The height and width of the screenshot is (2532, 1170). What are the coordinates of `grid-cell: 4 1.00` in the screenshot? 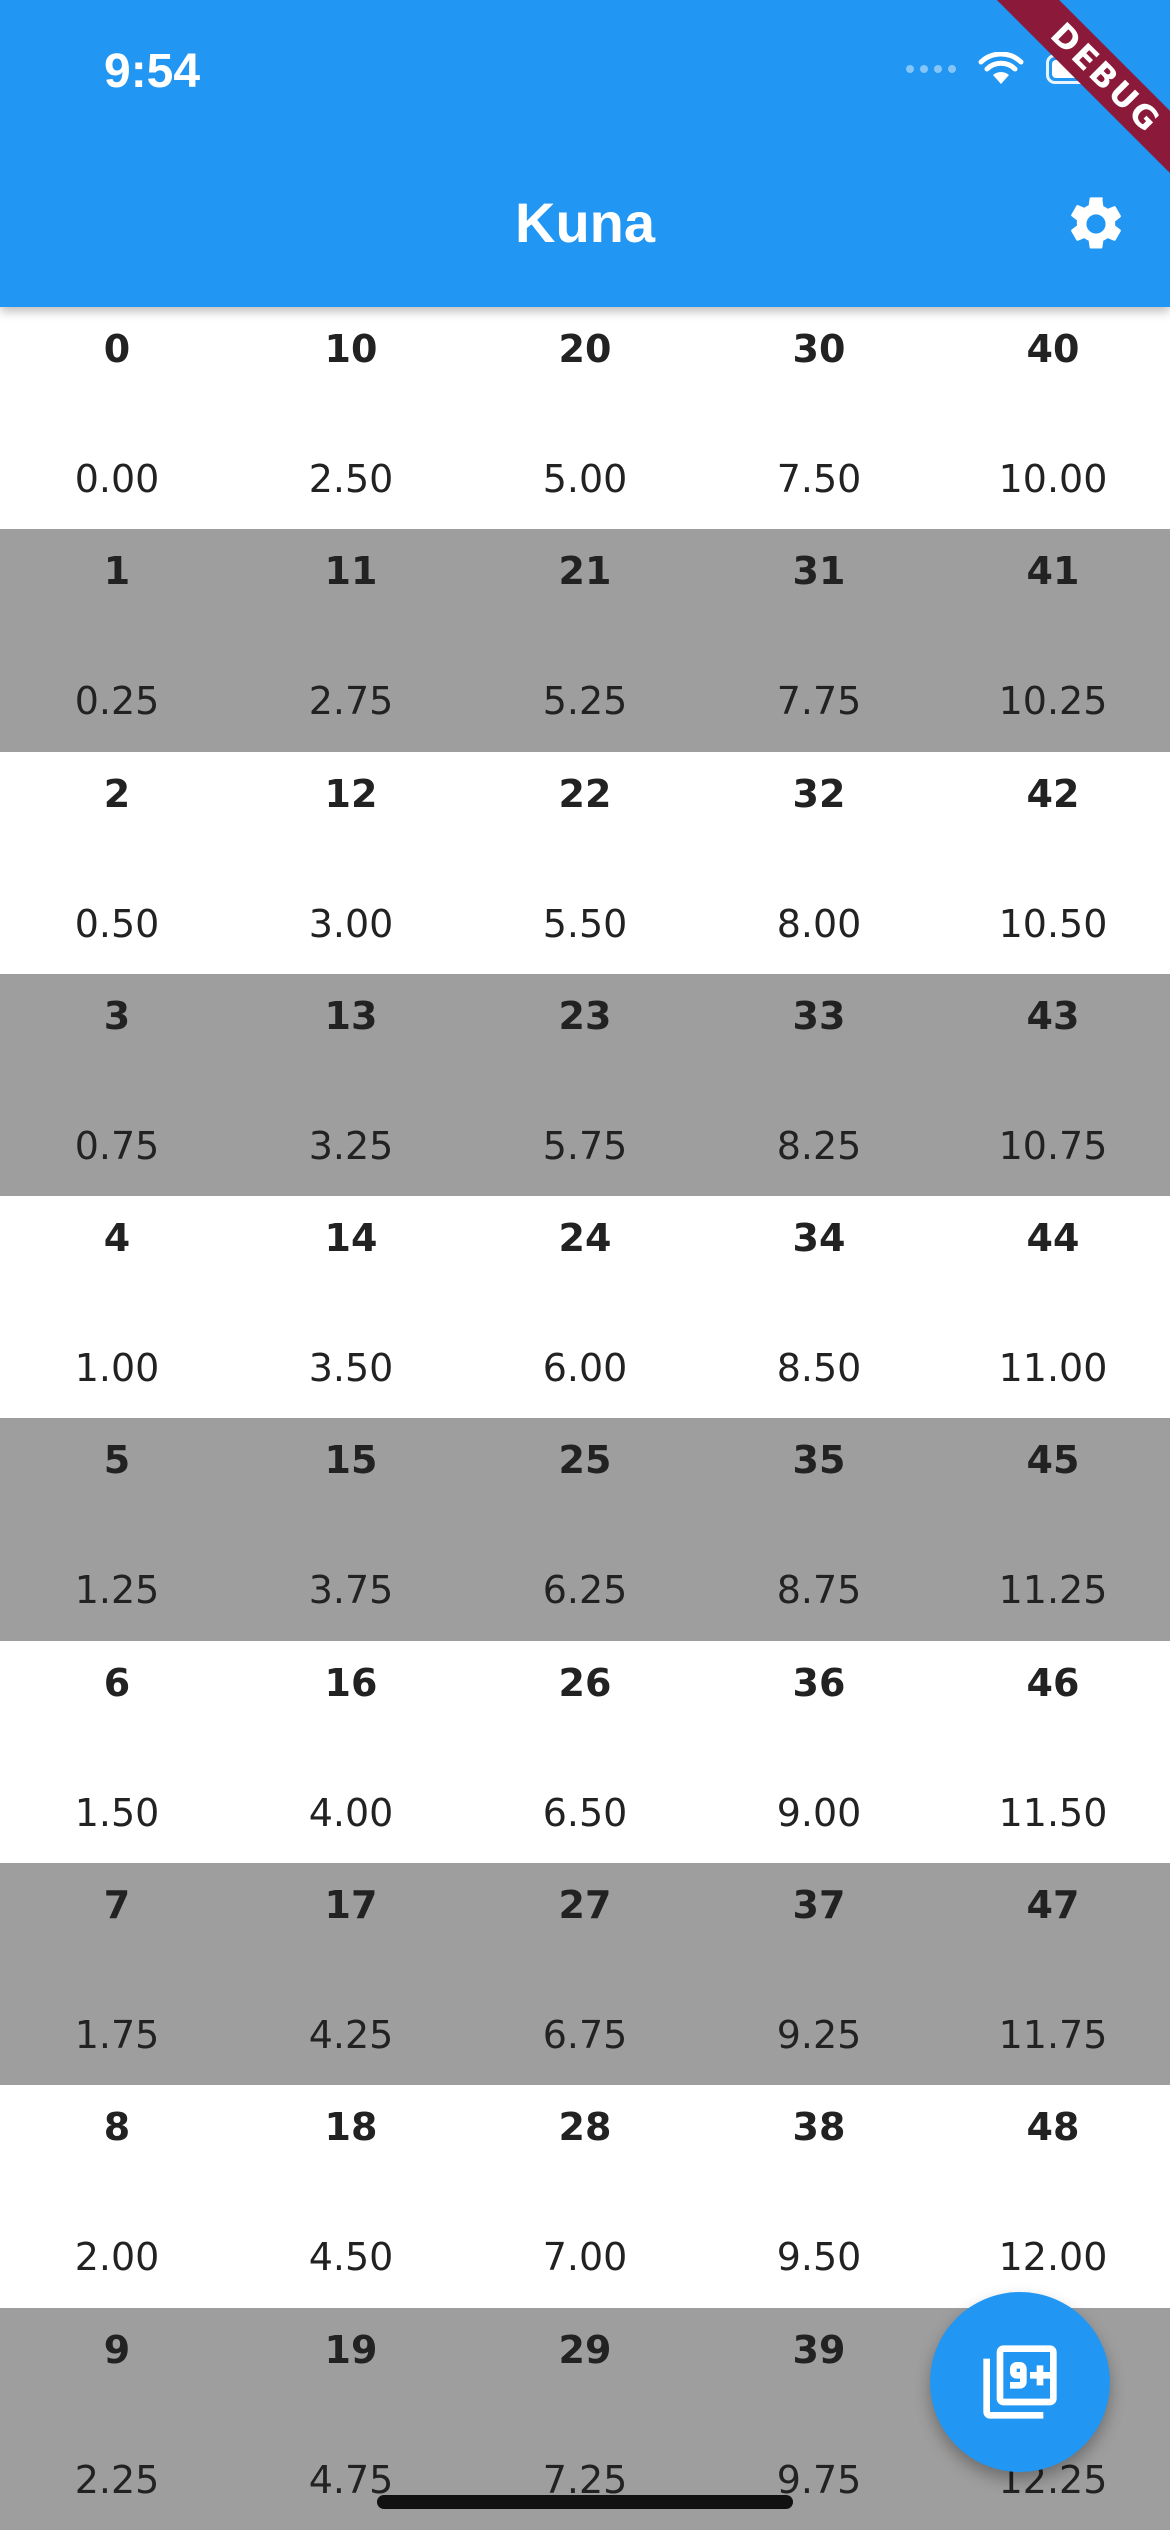 It's located at (117, 1307).